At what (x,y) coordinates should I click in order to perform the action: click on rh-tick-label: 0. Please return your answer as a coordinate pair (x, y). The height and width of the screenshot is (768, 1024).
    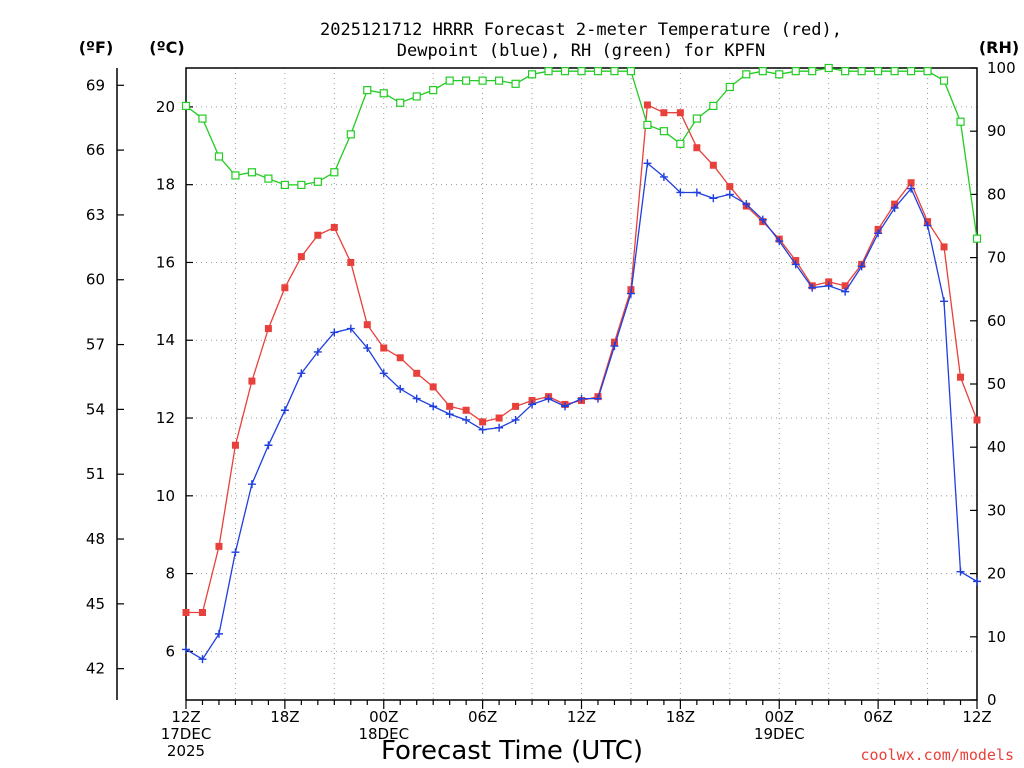
    Looking at the image, I should click on (992, 700).